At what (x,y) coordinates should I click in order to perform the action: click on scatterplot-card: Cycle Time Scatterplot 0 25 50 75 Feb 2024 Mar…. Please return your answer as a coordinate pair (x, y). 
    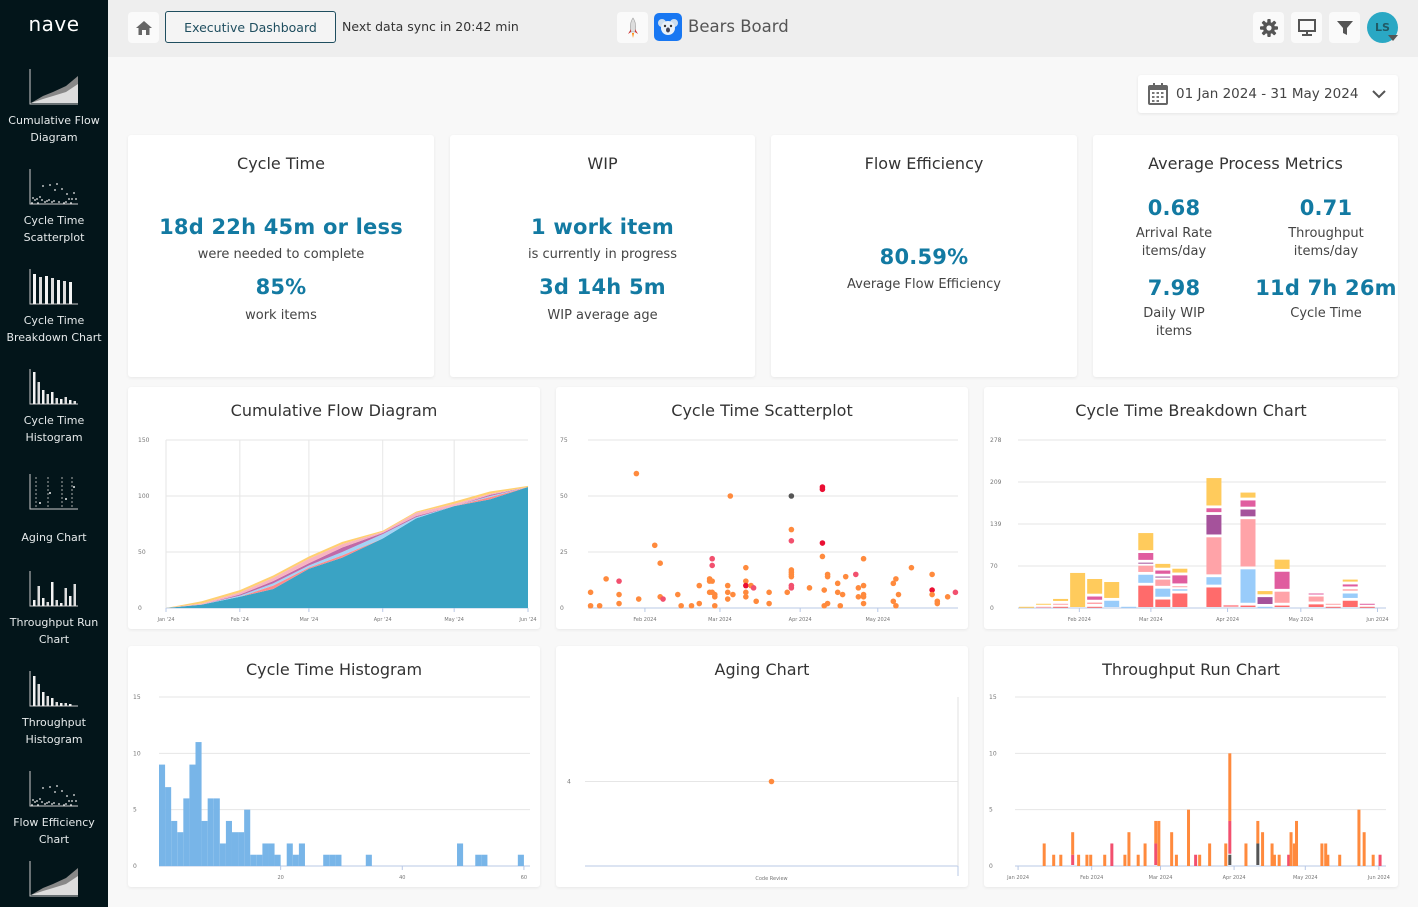
    Looking at the image, I should click on (762, 508).